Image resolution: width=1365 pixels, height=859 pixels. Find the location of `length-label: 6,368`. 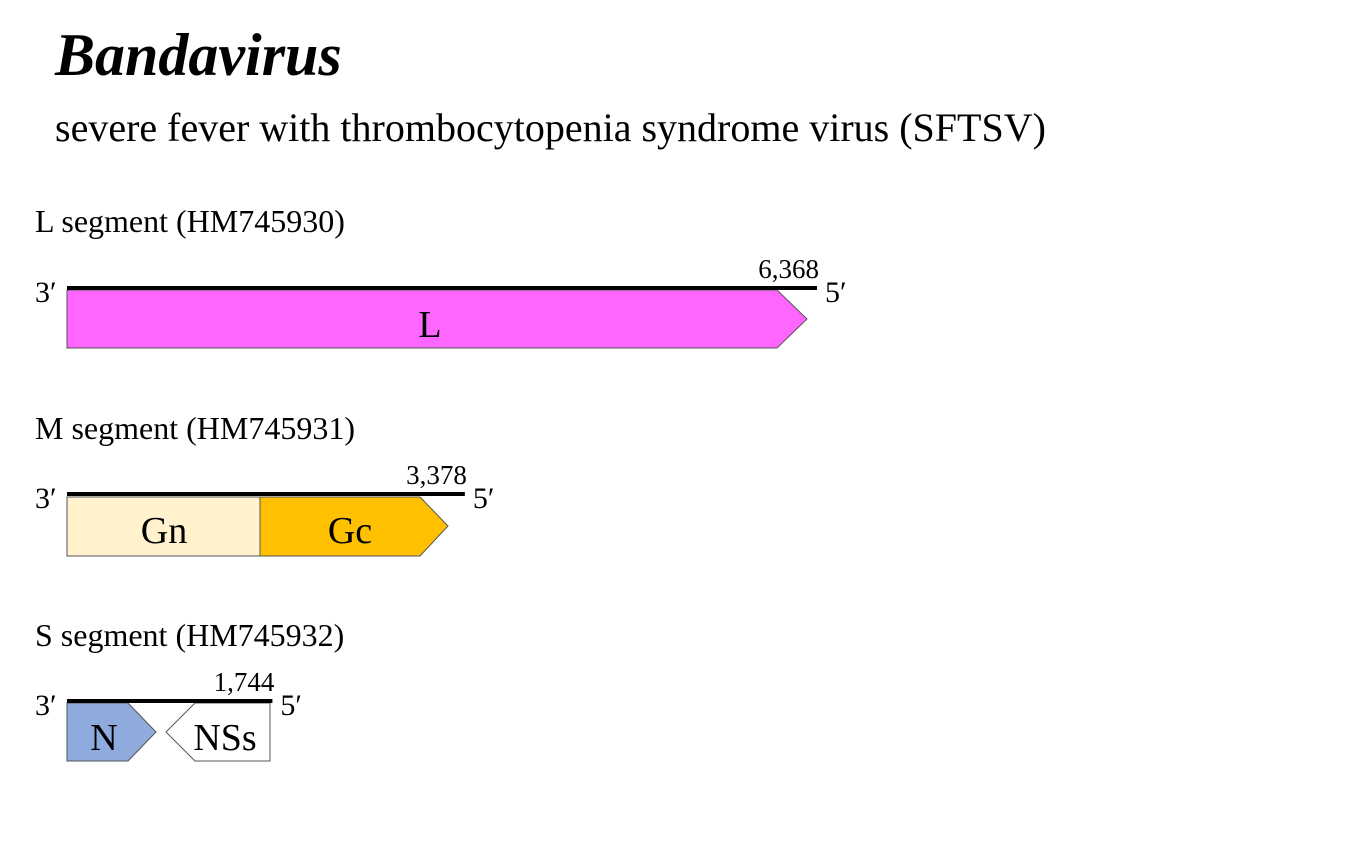

length-label: 6,368 is located at coordinates (788, 269).